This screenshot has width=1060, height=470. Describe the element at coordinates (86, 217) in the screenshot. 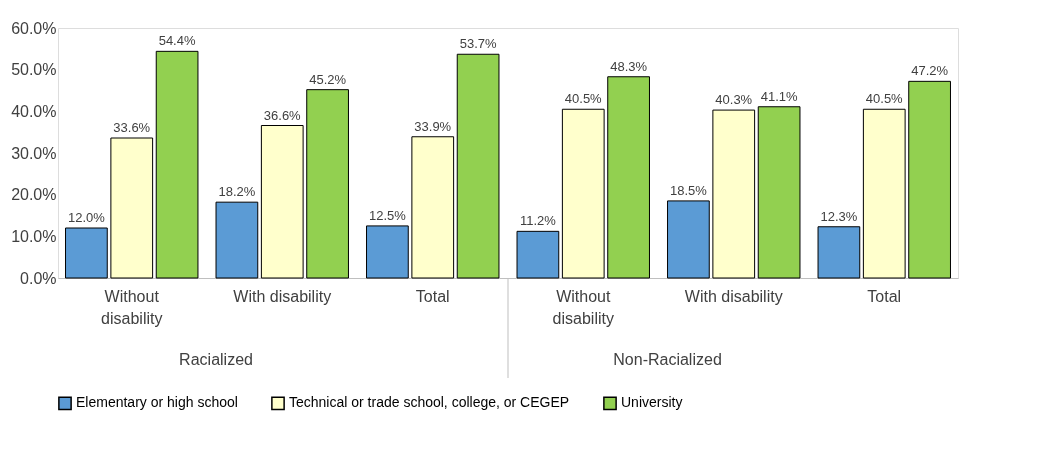

I see `data-label: 12.0%` at that location.